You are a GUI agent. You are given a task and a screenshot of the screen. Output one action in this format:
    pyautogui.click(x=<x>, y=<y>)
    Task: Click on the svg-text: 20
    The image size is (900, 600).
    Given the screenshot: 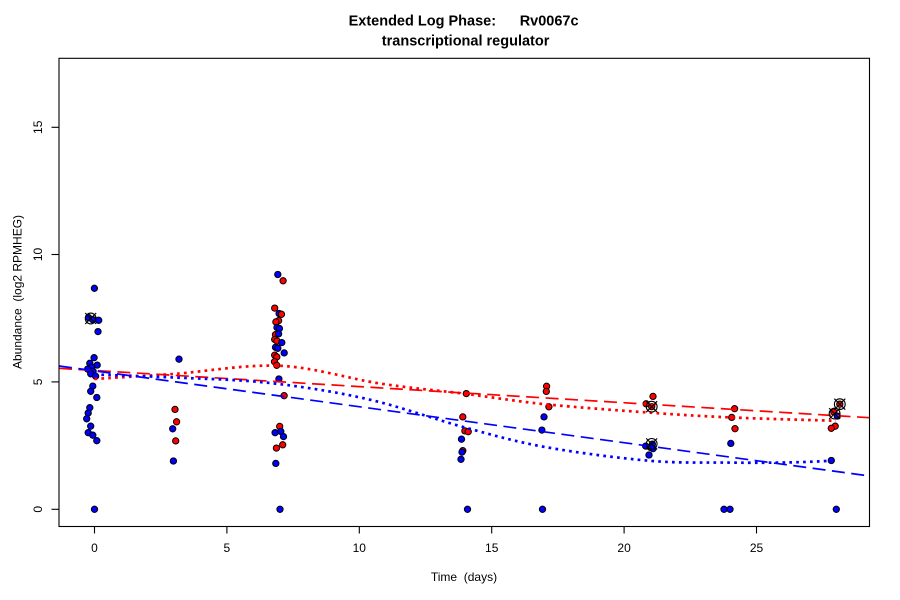 What is the action you would take?
    pyautogui.click(x=624, y=548)
    